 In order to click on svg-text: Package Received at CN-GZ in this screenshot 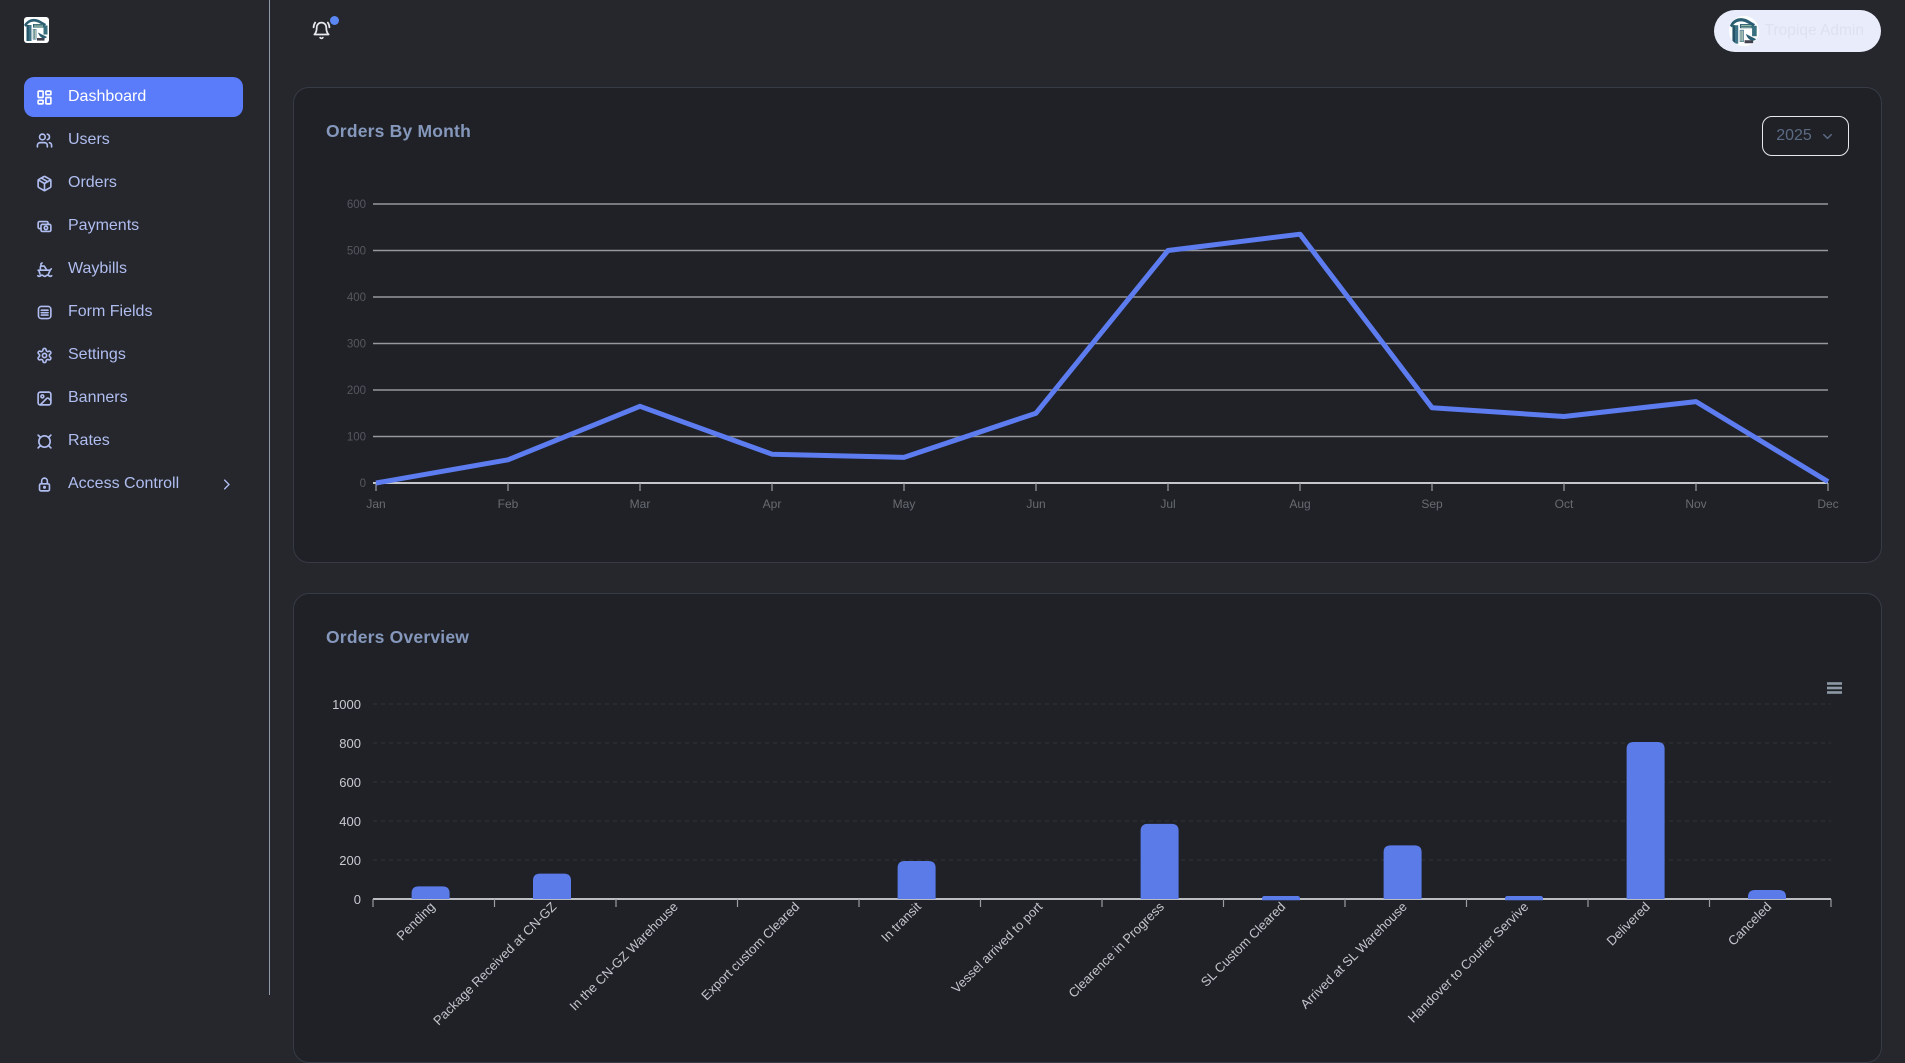, I will do `click(494, 963)`.